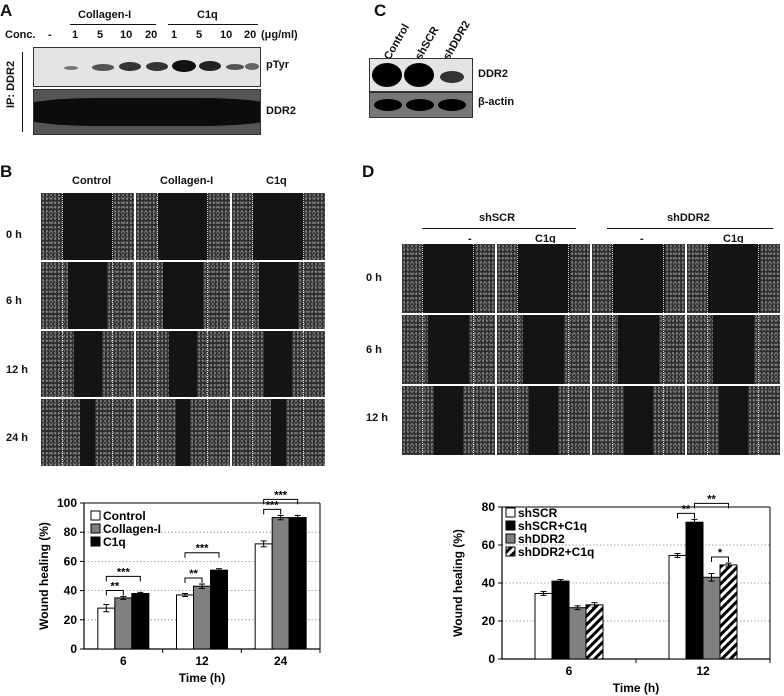 The image size is (784, 696). What do you see at coordinates (124, 516) in the screenshot?
I see `legend-label: Control` at bounding box center [124, 516].